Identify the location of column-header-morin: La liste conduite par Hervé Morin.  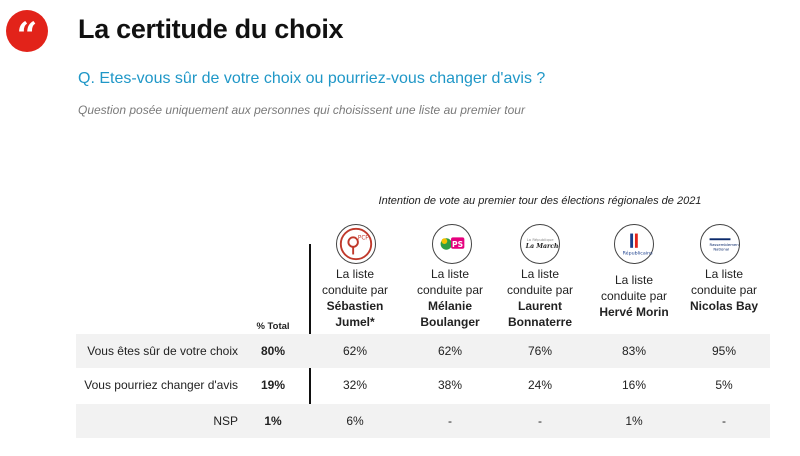
(634, 296).